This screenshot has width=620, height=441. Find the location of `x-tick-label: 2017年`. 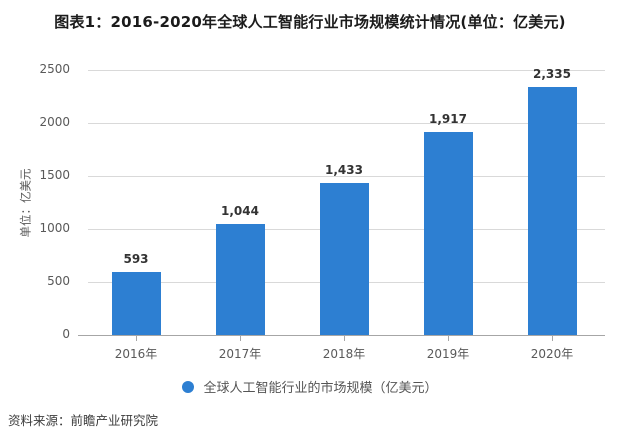

x-tick-label: 2017年 is located at coordinates (240, 354).